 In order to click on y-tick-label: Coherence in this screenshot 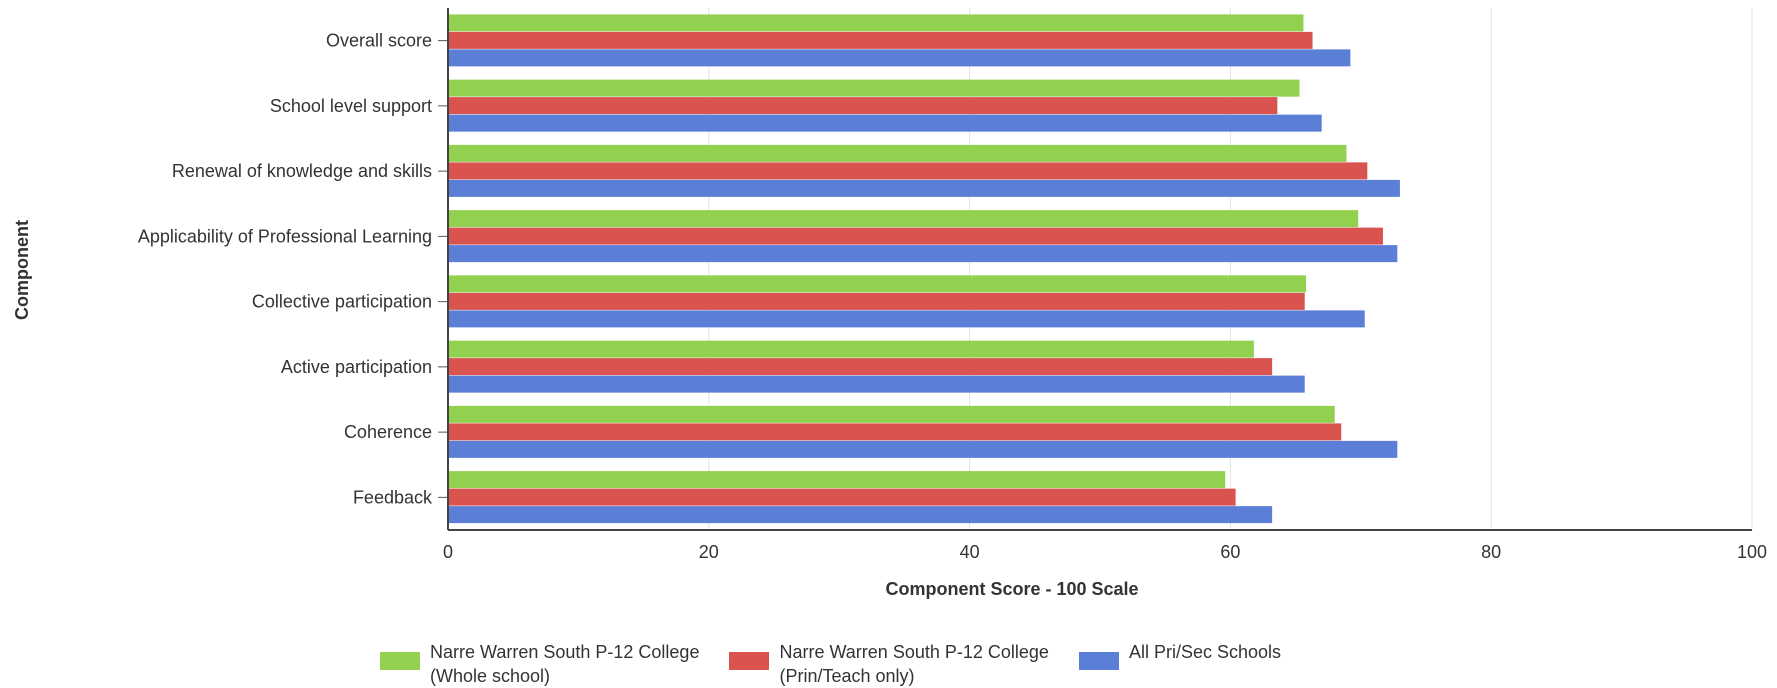, I will do `click(388, 432)`.